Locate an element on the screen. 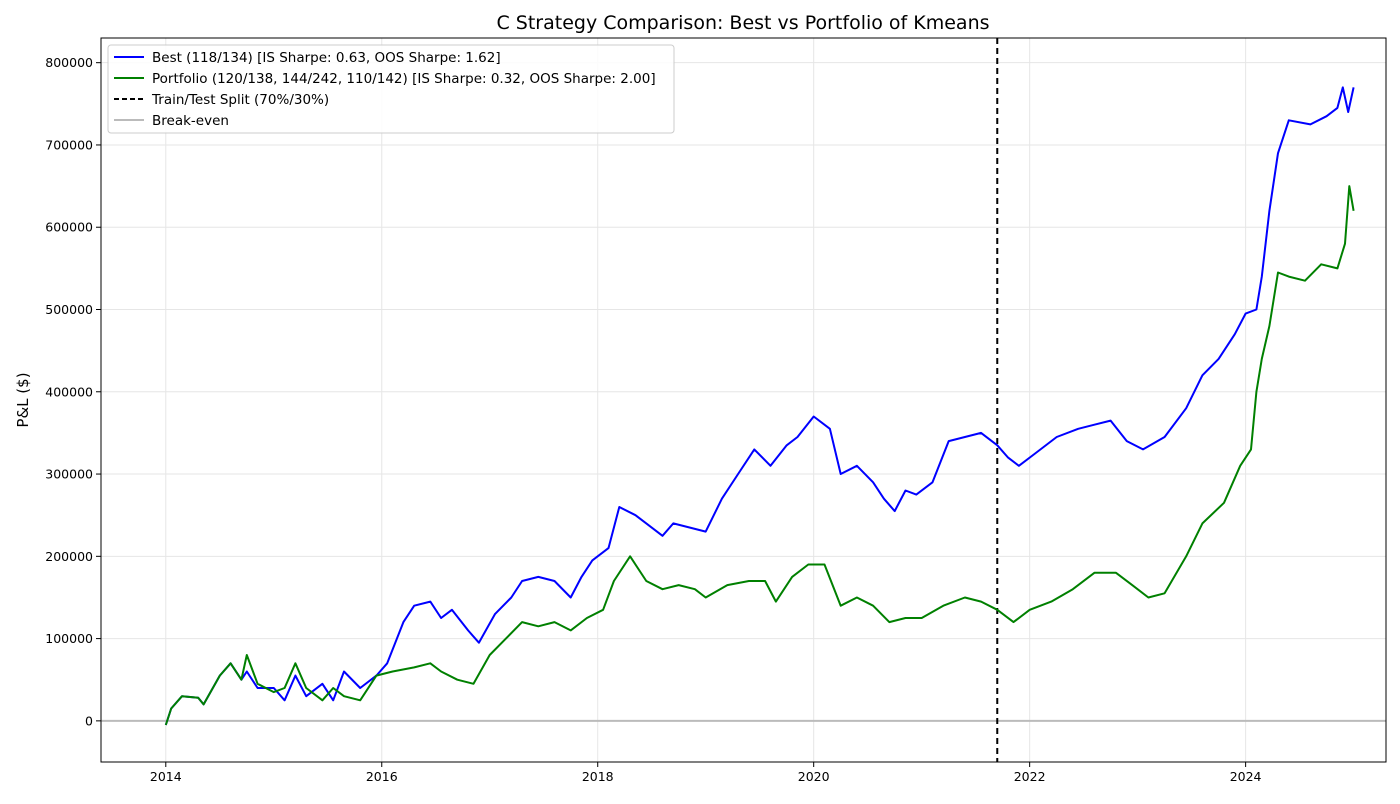 The image size is (1400, 804). y-tick-label: 400000 is located at coordinates (69, 391).